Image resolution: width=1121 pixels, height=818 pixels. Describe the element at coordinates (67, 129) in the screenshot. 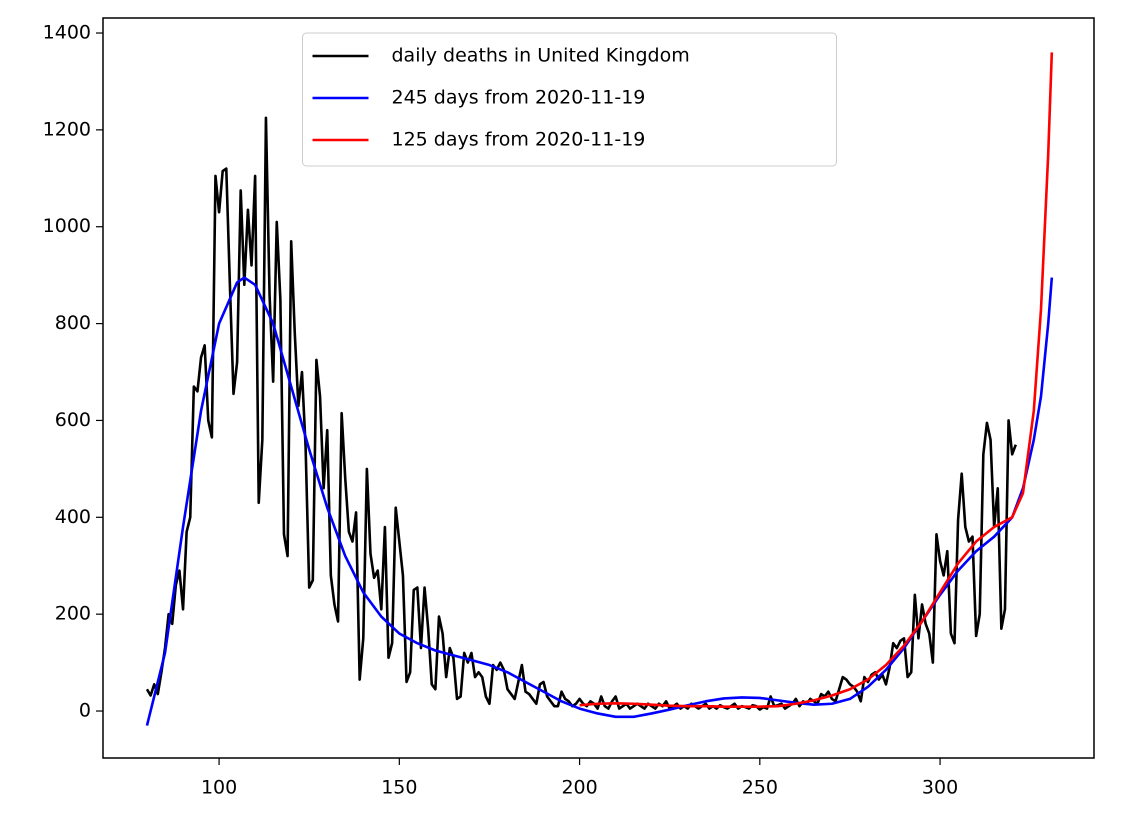

I see `y-tick-label: 1200` at that location.